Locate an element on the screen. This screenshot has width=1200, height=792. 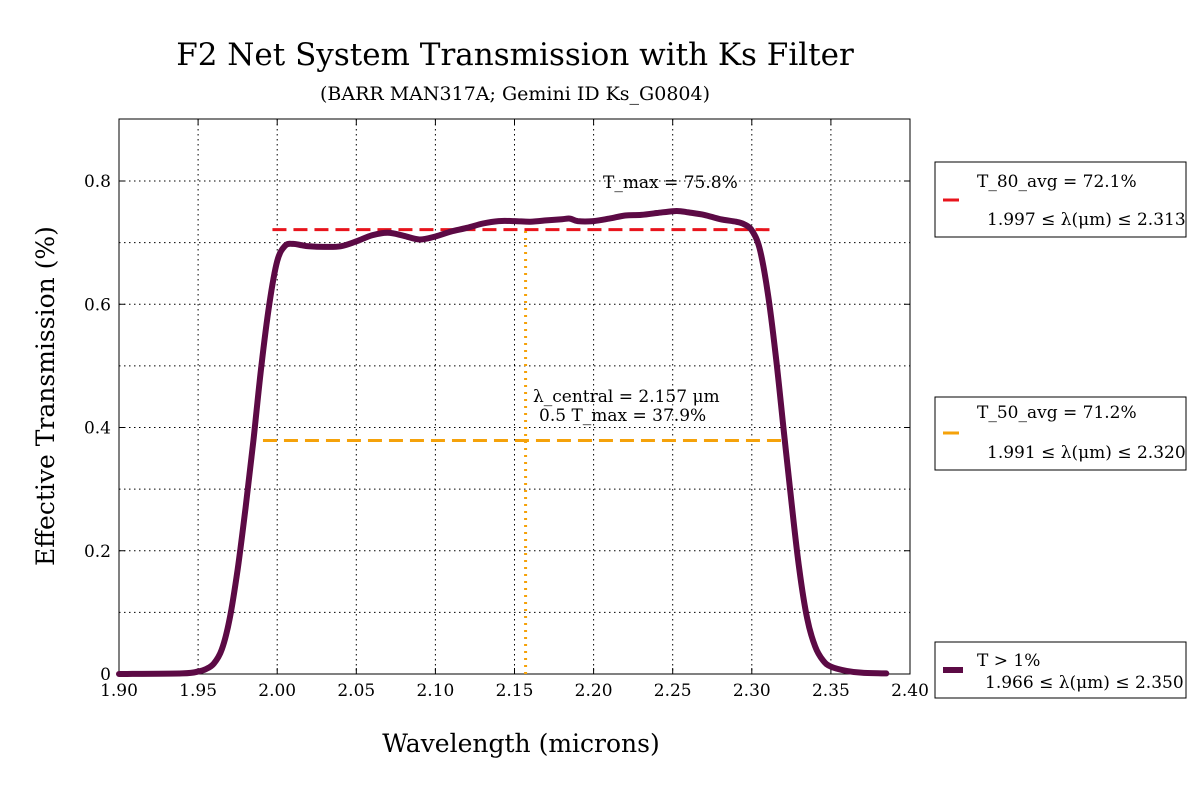
legend-box-t50 is located at coordinates (1060, 433).